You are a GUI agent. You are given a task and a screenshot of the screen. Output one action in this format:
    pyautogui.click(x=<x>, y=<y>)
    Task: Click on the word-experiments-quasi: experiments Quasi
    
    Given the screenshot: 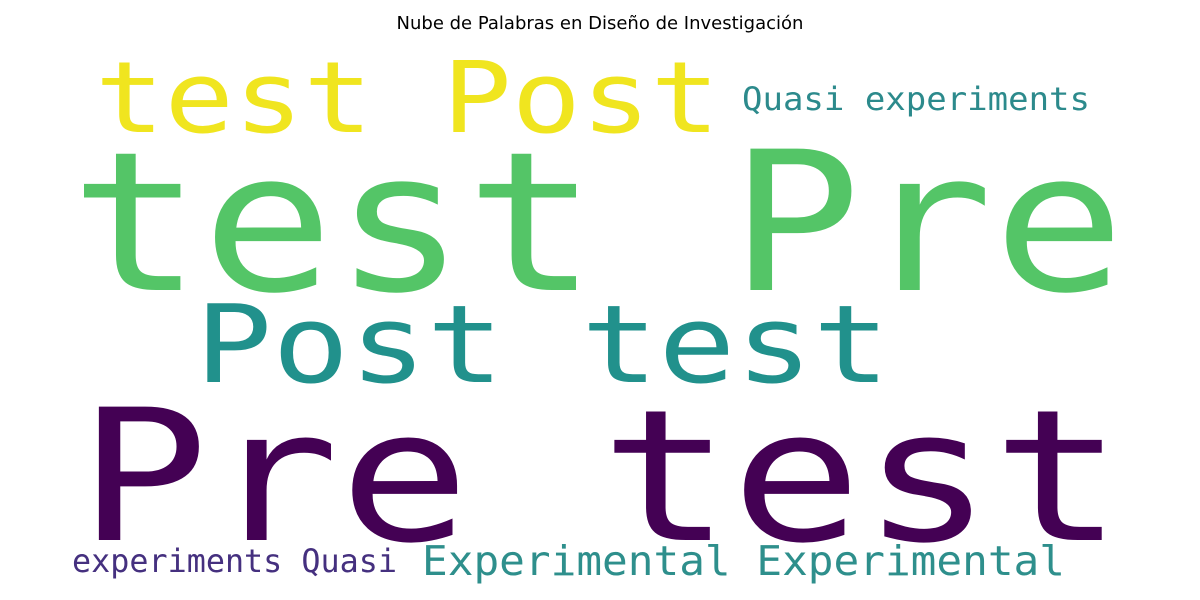 What is the action you would take?
    pyautogui.click(x=234, y=561)
    